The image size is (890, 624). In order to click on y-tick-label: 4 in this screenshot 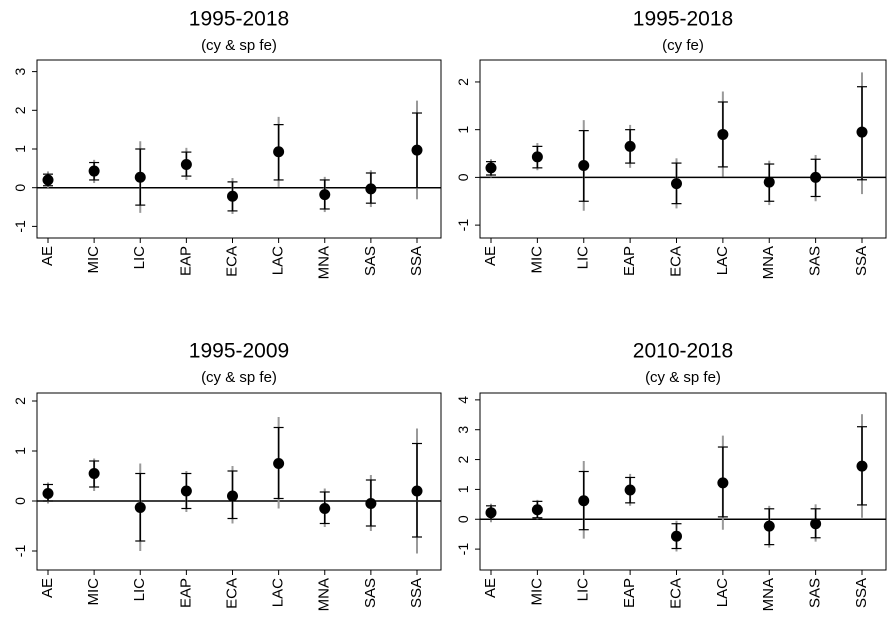, I will do `click(463, 400)`.